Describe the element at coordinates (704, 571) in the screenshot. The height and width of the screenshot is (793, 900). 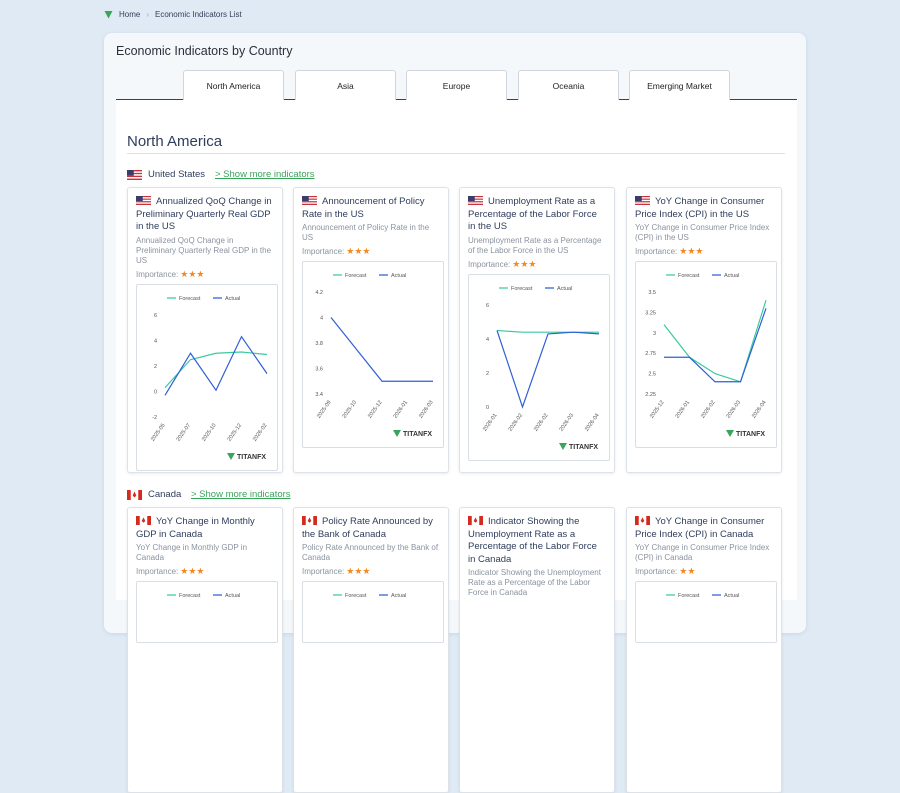
I see `importance: Importance: ★★` at that location.